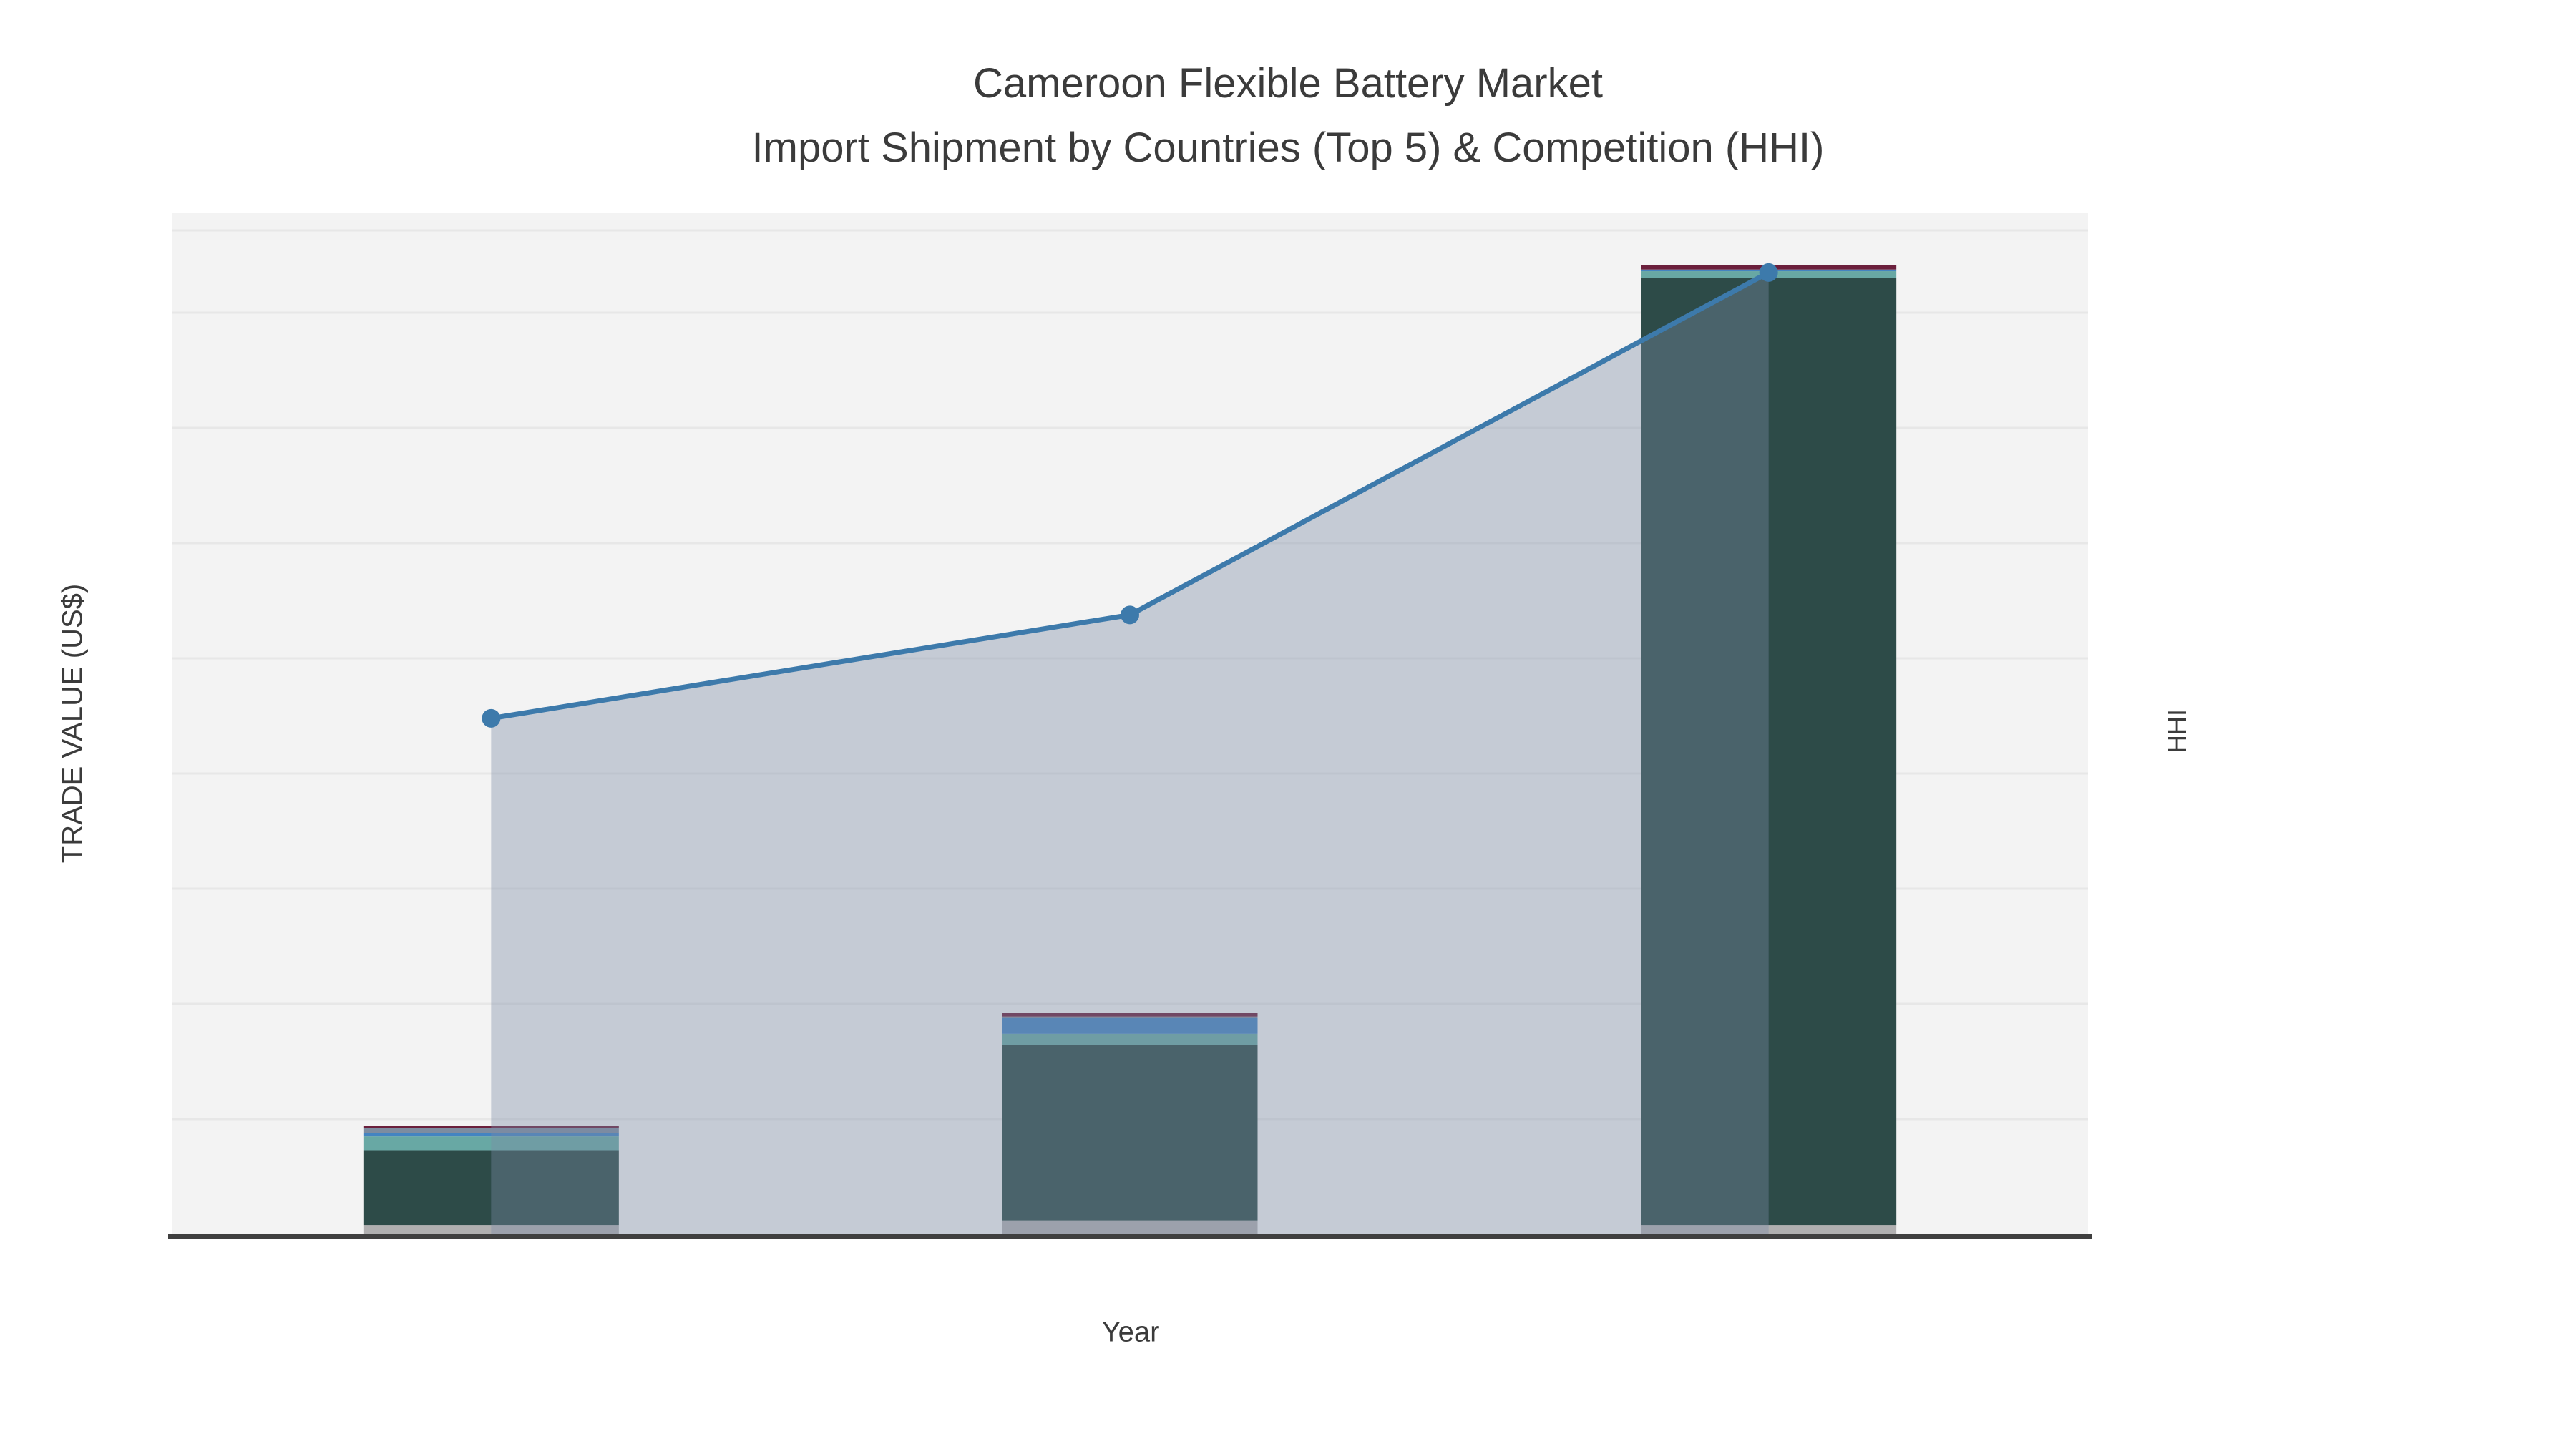 The height and width of the screenshot is (1449, 2576). What do you see at coordinates (491, 1135) in the screenshot?
I see `bar-segment-denmark-2021` at bounding box center [491, 1135].